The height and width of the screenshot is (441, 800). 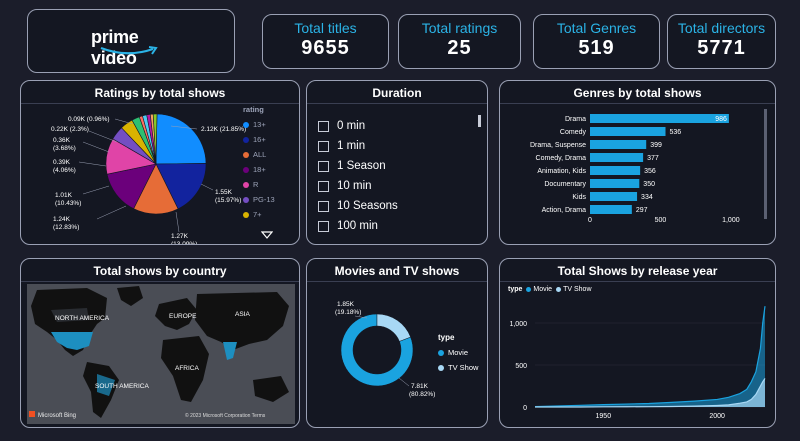 What do you see at coordinates (70, 129) in the screenshot?
I see `pie-data-label: 0.22K (2.3%)` at bounding box center [70, 129].